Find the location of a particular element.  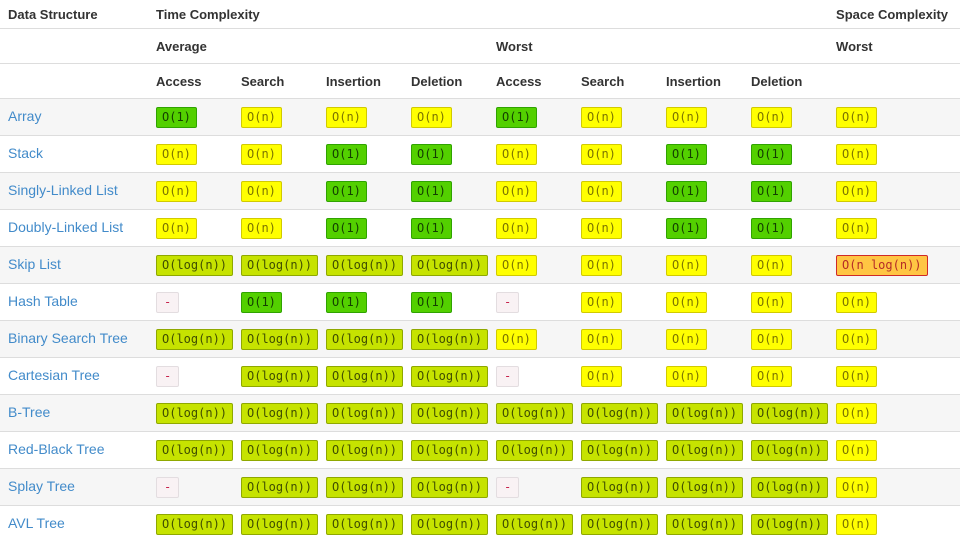

data-structure-link: Hash Table is located at coordinates (43, 301).